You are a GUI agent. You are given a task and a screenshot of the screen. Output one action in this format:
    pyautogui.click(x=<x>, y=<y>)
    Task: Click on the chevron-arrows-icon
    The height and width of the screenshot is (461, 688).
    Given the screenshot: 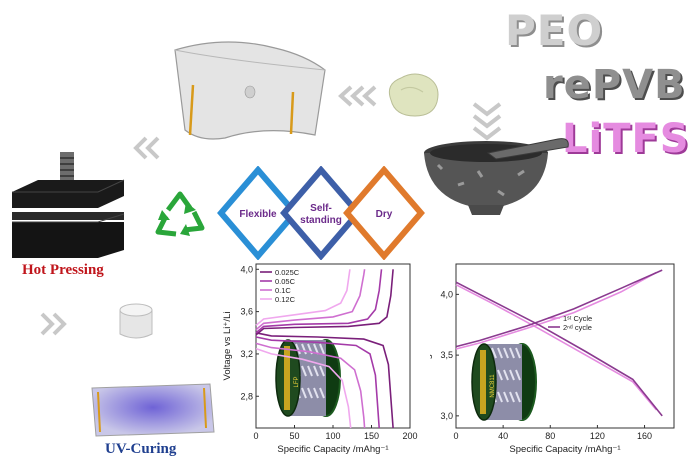 What is the action you would take?
    pyautogui.click(x=357, y=96)
    